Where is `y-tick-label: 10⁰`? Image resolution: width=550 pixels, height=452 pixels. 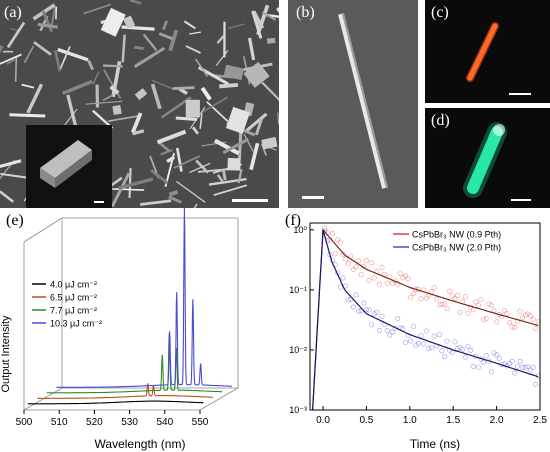 y-tick-label: 10⁰ is located at coordinates (300, 230).